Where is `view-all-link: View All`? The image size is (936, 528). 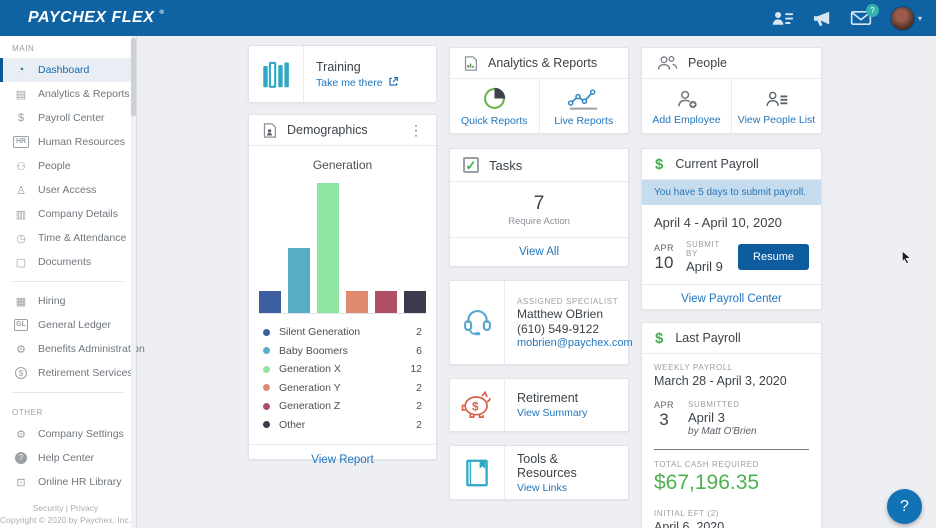
view-all-link: View All is located at coordinates (539, 252).